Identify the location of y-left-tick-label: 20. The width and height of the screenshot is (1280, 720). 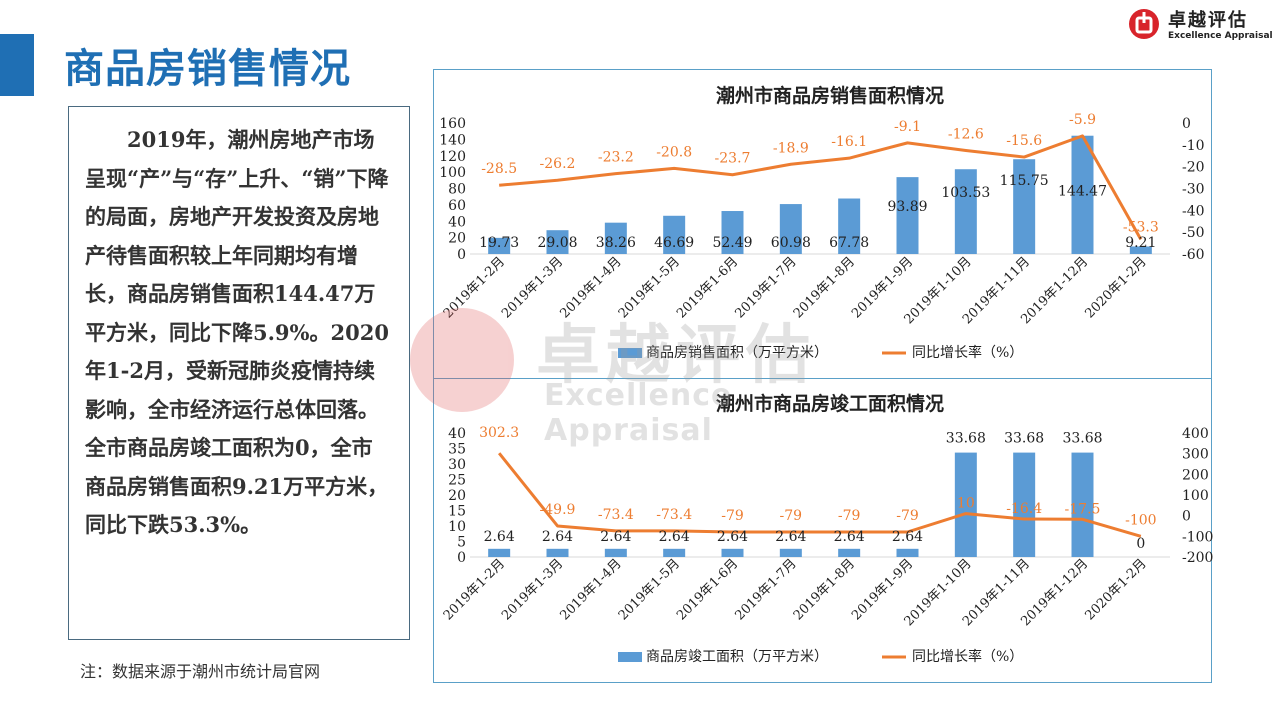
(457, 496).